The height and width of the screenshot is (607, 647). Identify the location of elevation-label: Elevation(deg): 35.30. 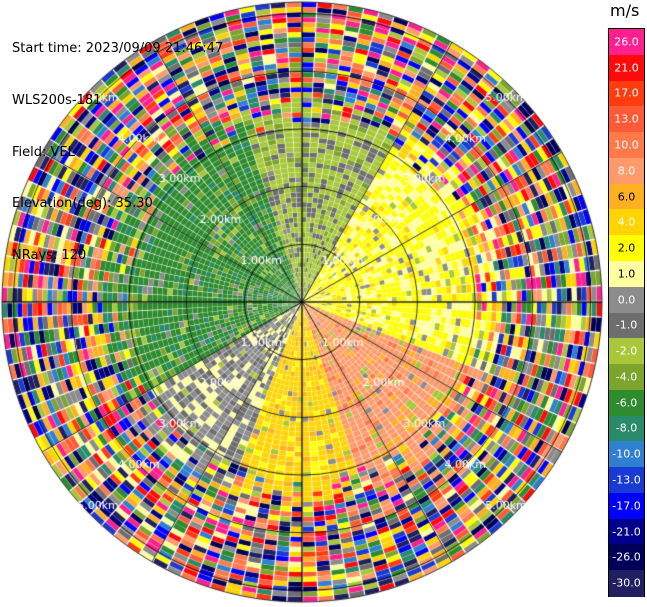
(82, 204).